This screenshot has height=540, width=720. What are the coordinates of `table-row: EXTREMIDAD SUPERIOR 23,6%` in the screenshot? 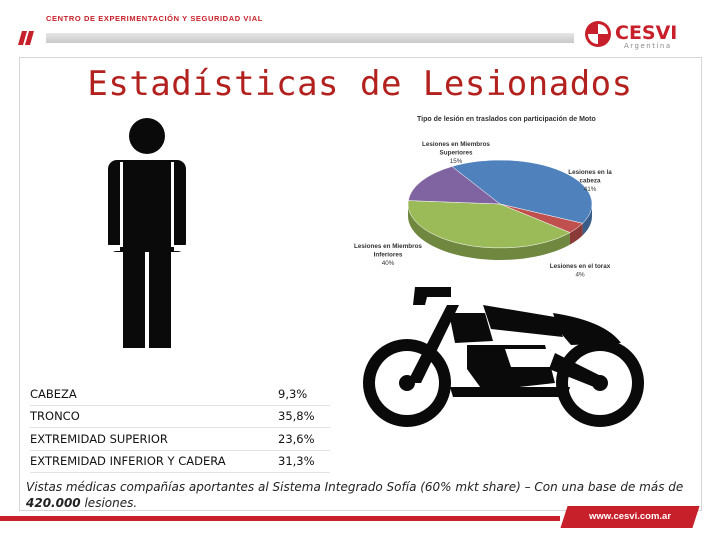 It's located at (180, 439).